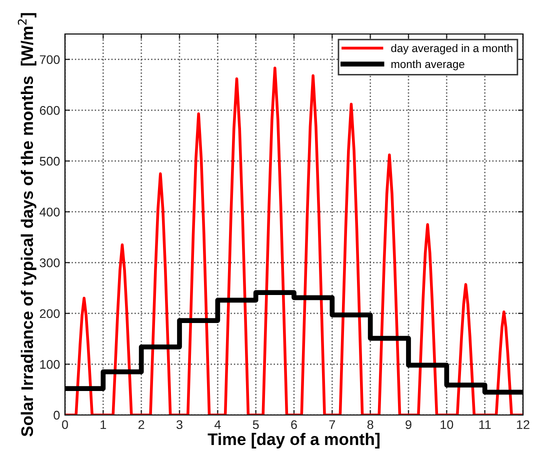 The height and width of the screenshot is (459, 536). I want to click on x-tick-label: 8, so click(370, 425).